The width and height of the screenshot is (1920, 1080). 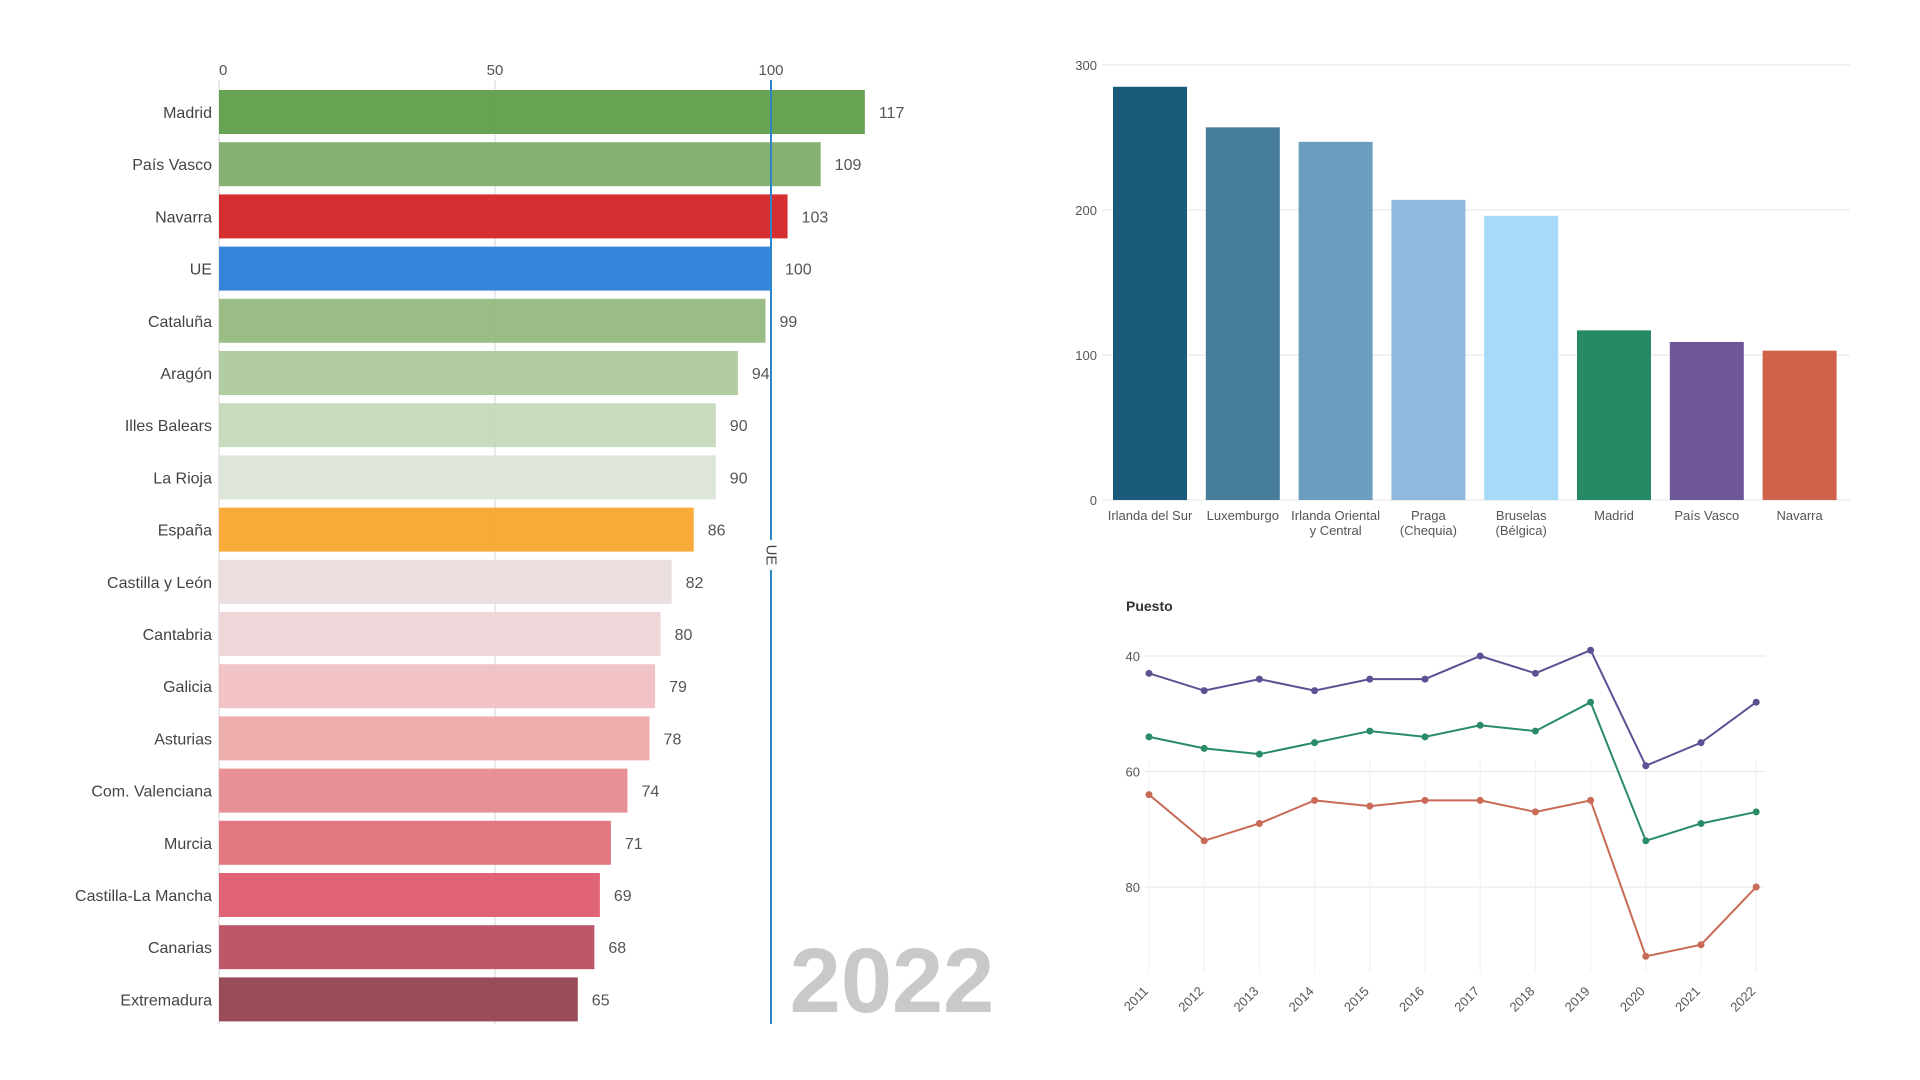 I want to click on category-label: Castilla-La Mancha, so click(x=143, y=896).